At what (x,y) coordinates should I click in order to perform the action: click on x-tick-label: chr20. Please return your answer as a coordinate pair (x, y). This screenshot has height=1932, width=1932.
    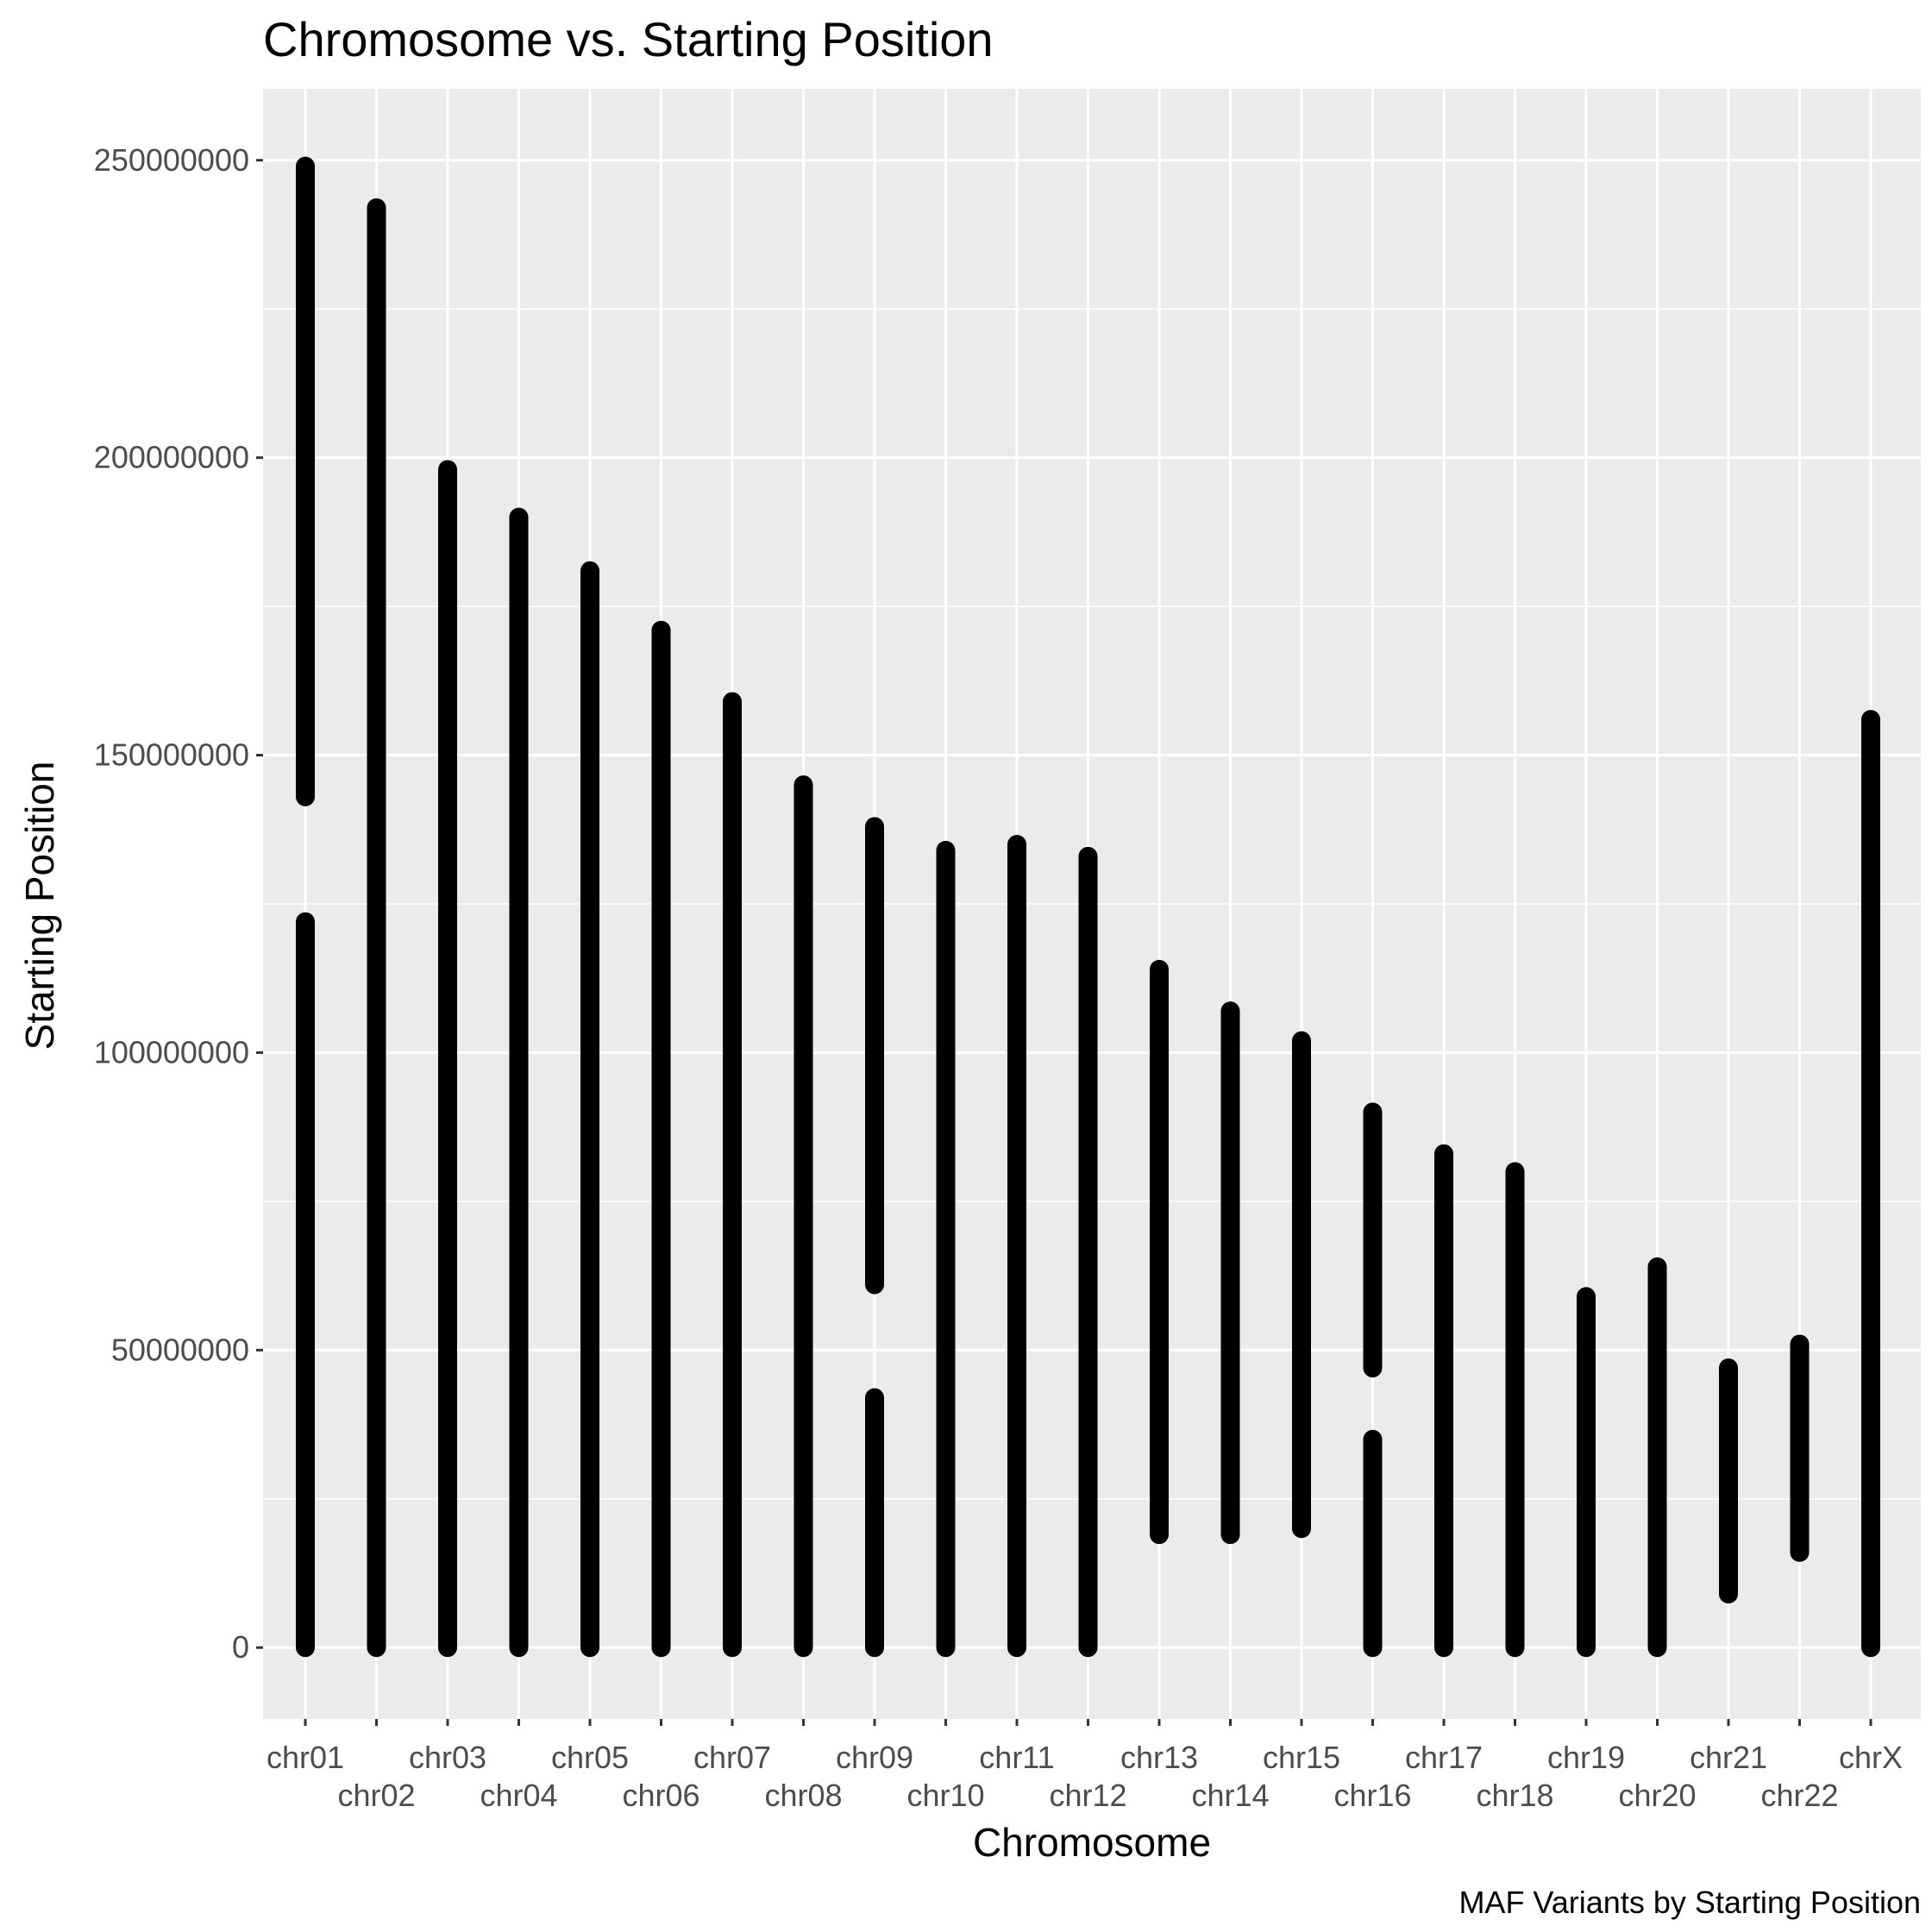
    Looking at the image, I should click on (1657, 1795).